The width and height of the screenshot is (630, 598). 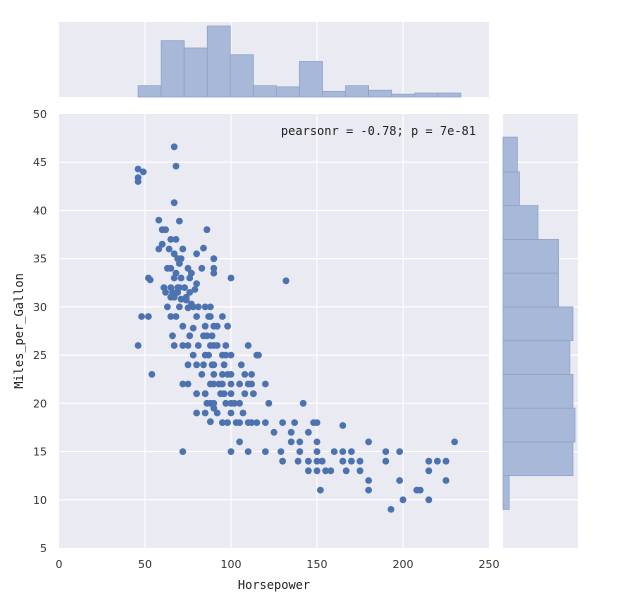 I want to click on top-histogram-bars, so click(x=299, y=61).